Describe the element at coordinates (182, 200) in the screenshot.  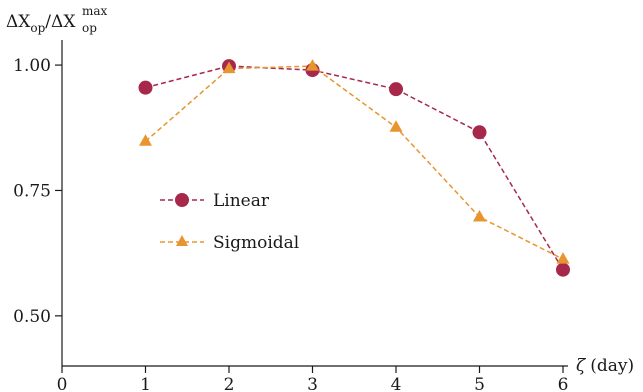
I see `legend-marker-linear` at that location.